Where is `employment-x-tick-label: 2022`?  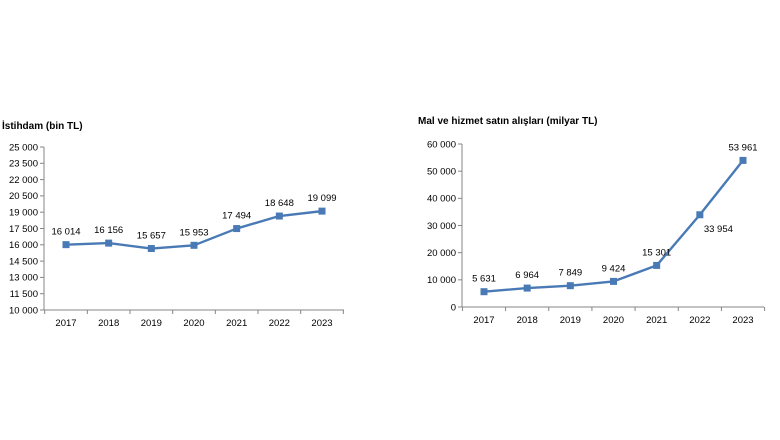 employment-x-tick-label: 2022 is located at coordinates (279, 323).